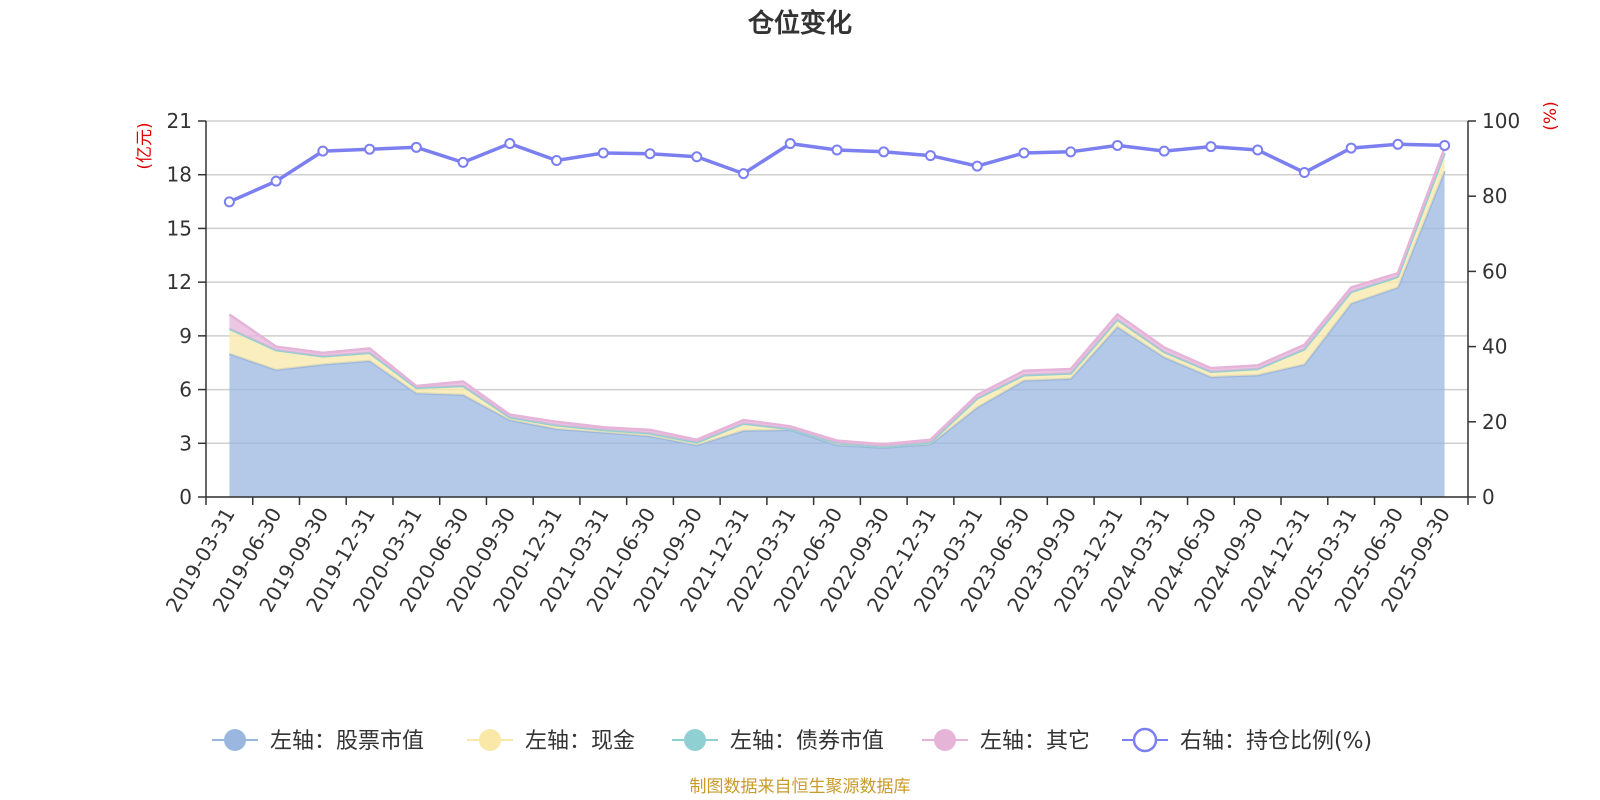 This screenshot has width=1600, height=800. What do you see at coordinates (1488, 497) in the screenshot?
I see `right-tick-label: 0` at bounding box center [1488, 497].